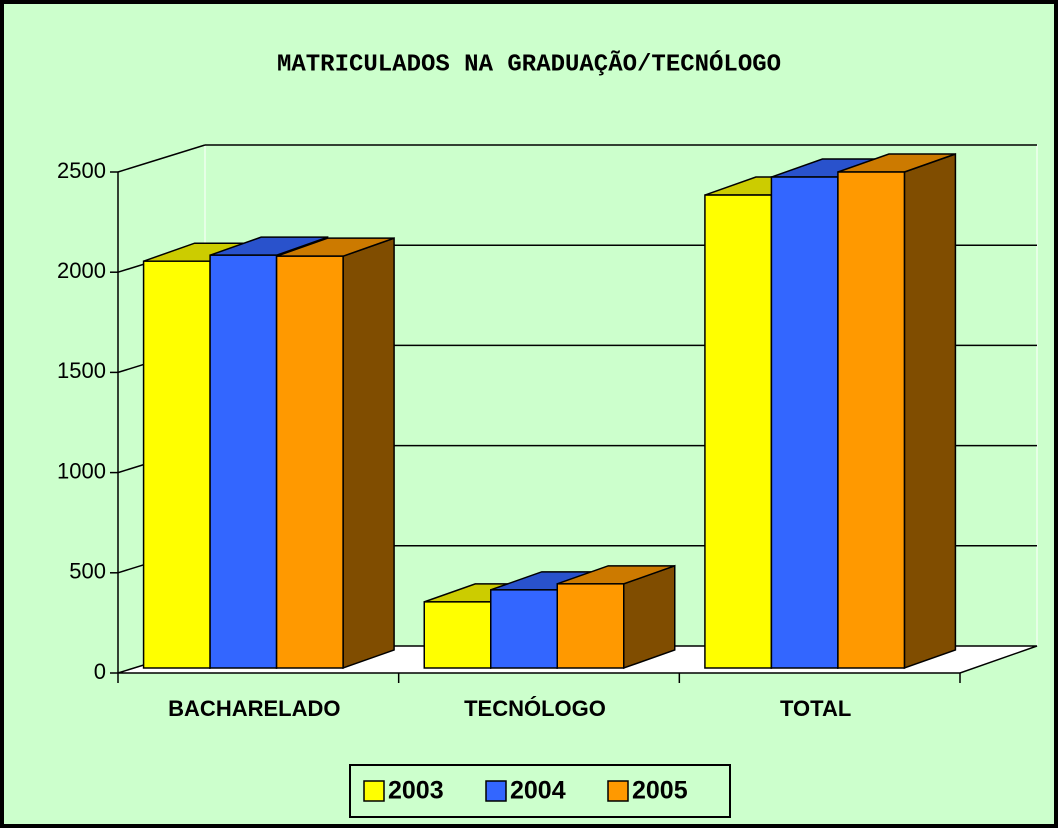 The height and width of the screenshot is (828, 1058). I want to click on x-tick-label: BACHARELADO, so click(254, 708).